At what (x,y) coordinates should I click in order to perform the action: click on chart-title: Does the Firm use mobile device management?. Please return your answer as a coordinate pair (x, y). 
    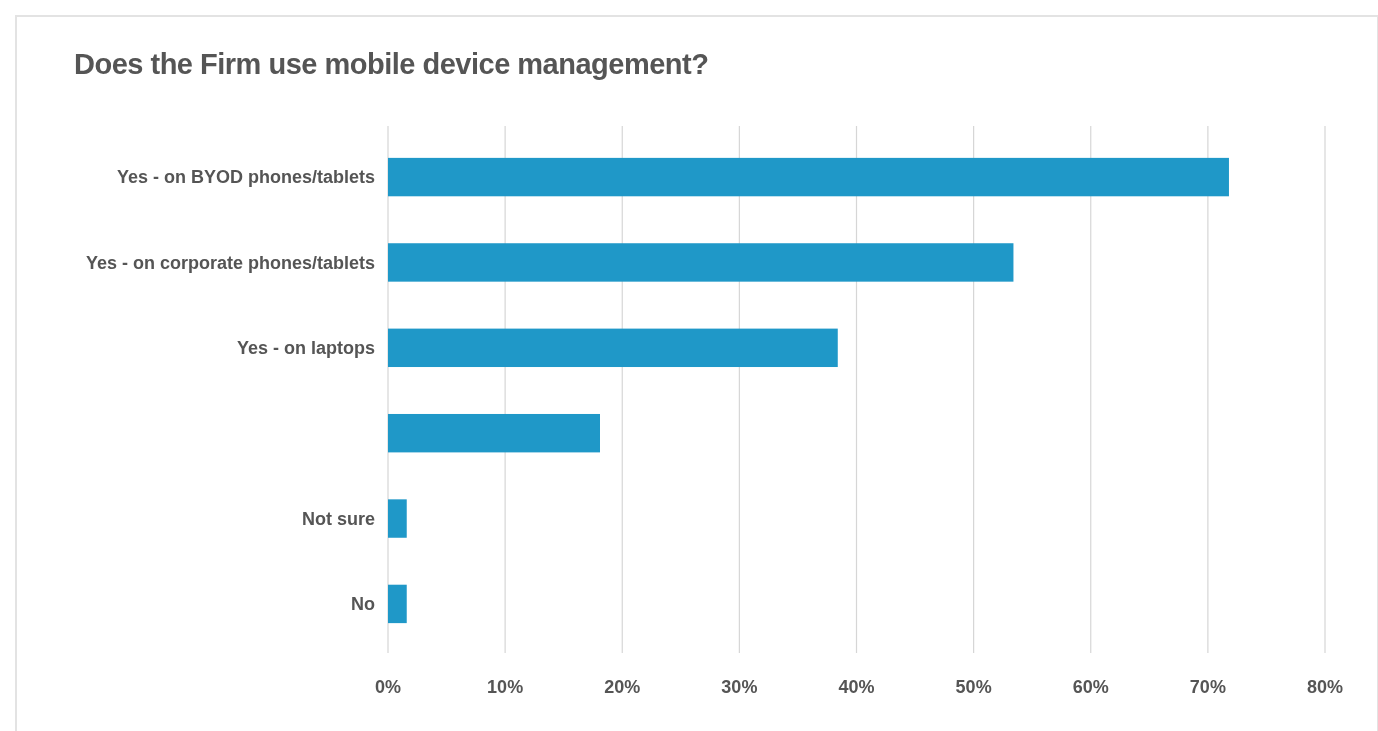
    Looking at the image, I should click on (391, 64).